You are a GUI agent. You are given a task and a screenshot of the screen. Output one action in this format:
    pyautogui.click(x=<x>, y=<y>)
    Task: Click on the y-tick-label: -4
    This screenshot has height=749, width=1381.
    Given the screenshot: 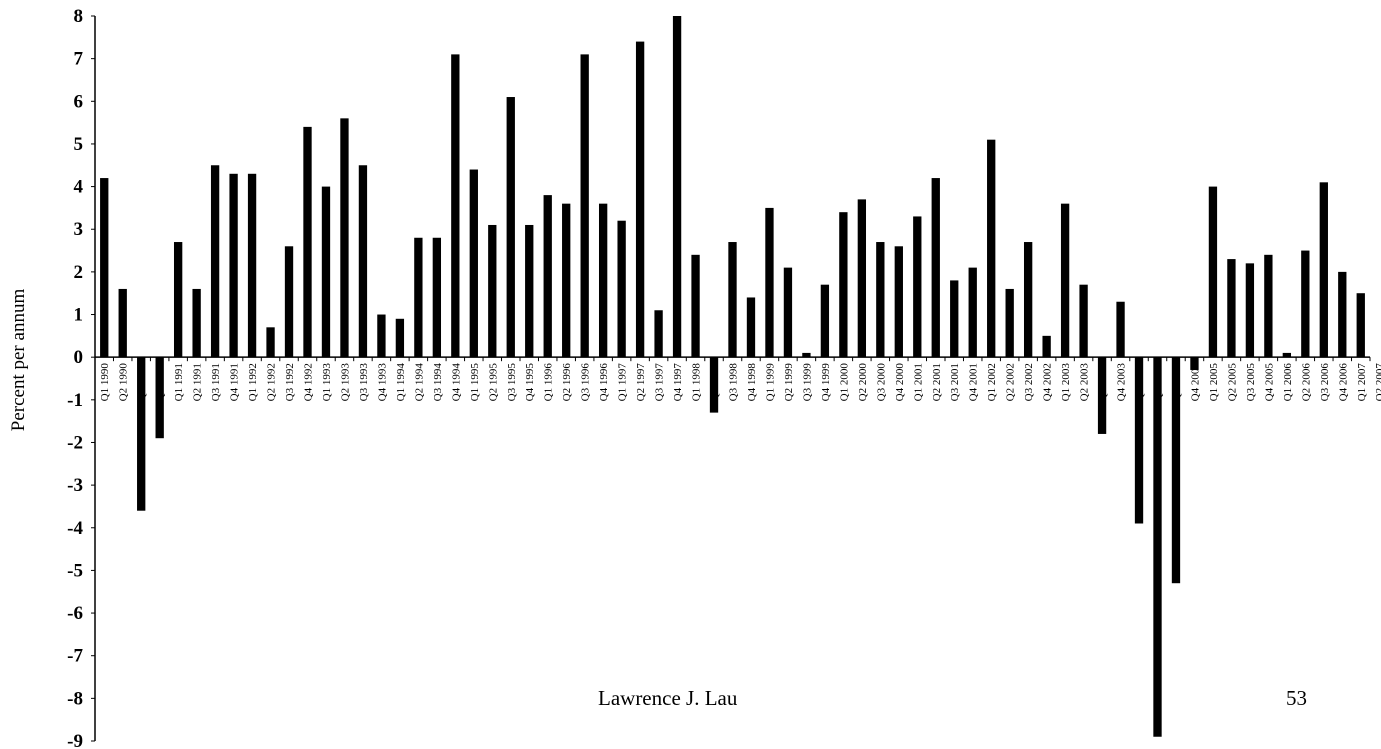 What is the action you would take?
    pyautogui.click(x=75, y=528)
    